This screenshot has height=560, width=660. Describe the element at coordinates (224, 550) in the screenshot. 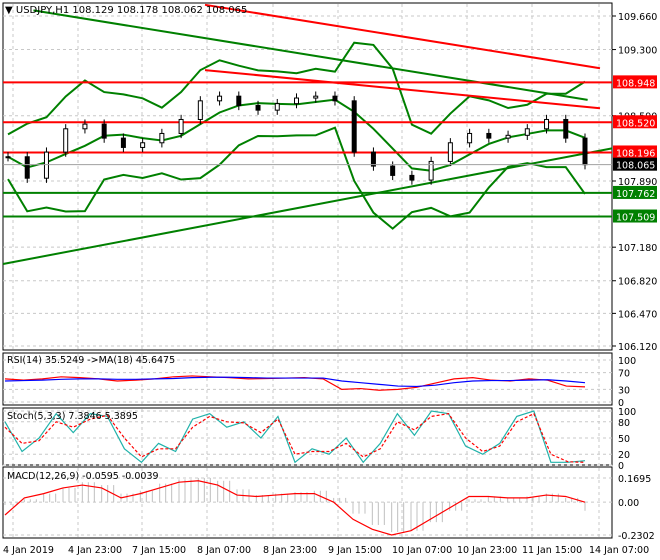

I see `x-tick-label: 8 Jan 07:00` at that location.